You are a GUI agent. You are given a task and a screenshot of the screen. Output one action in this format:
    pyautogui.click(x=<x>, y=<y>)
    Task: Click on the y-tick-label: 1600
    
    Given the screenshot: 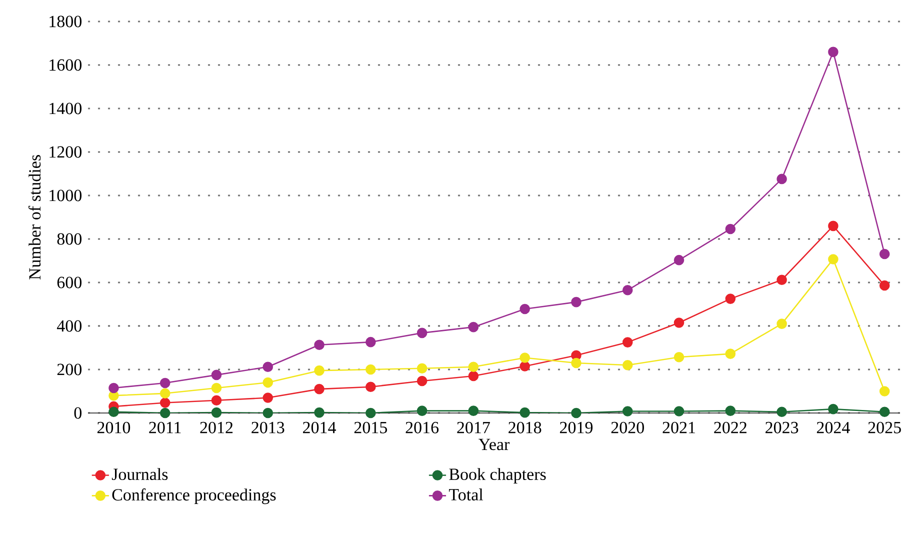 What is the action you would take?
    pyautogui.click(x=66, y=65)
    